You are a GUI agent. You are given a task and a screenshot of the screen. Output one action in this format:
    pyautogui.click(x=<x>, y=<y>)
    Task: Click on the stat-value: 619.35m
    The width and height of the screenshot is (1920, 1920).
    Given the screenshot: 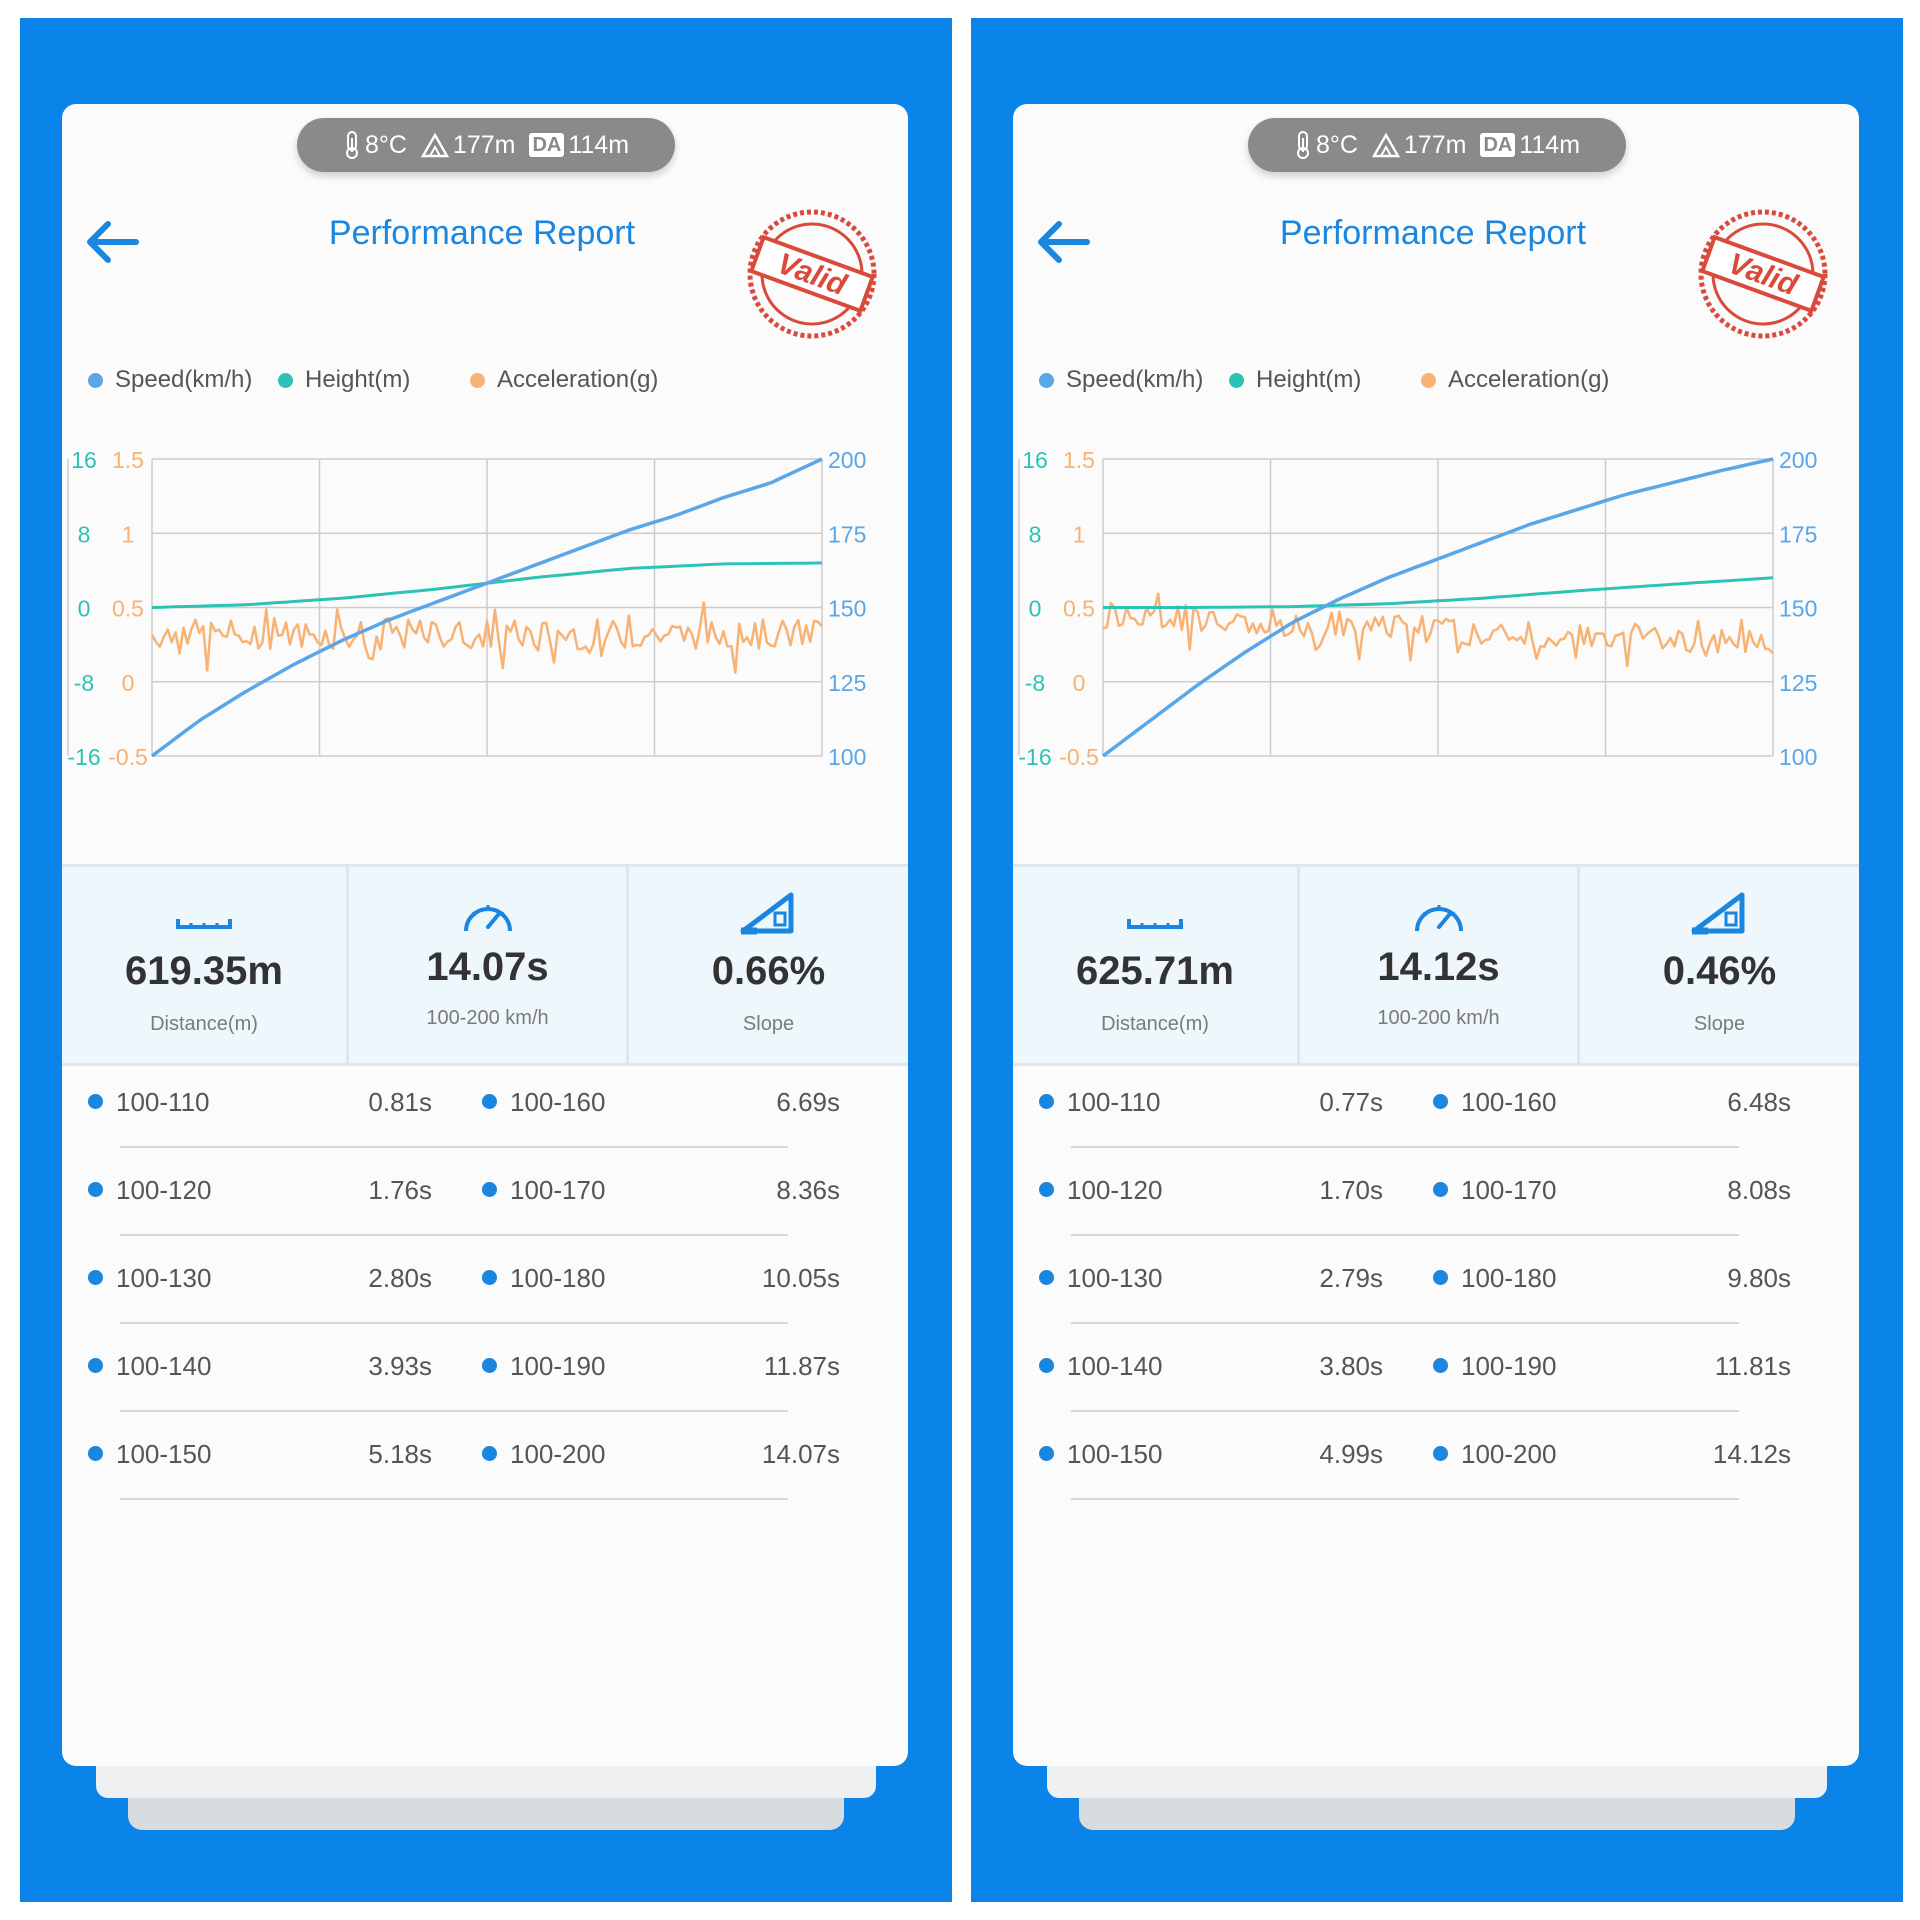 What is the action you would take?
    pyautogui.click(x=204, y=971)
    